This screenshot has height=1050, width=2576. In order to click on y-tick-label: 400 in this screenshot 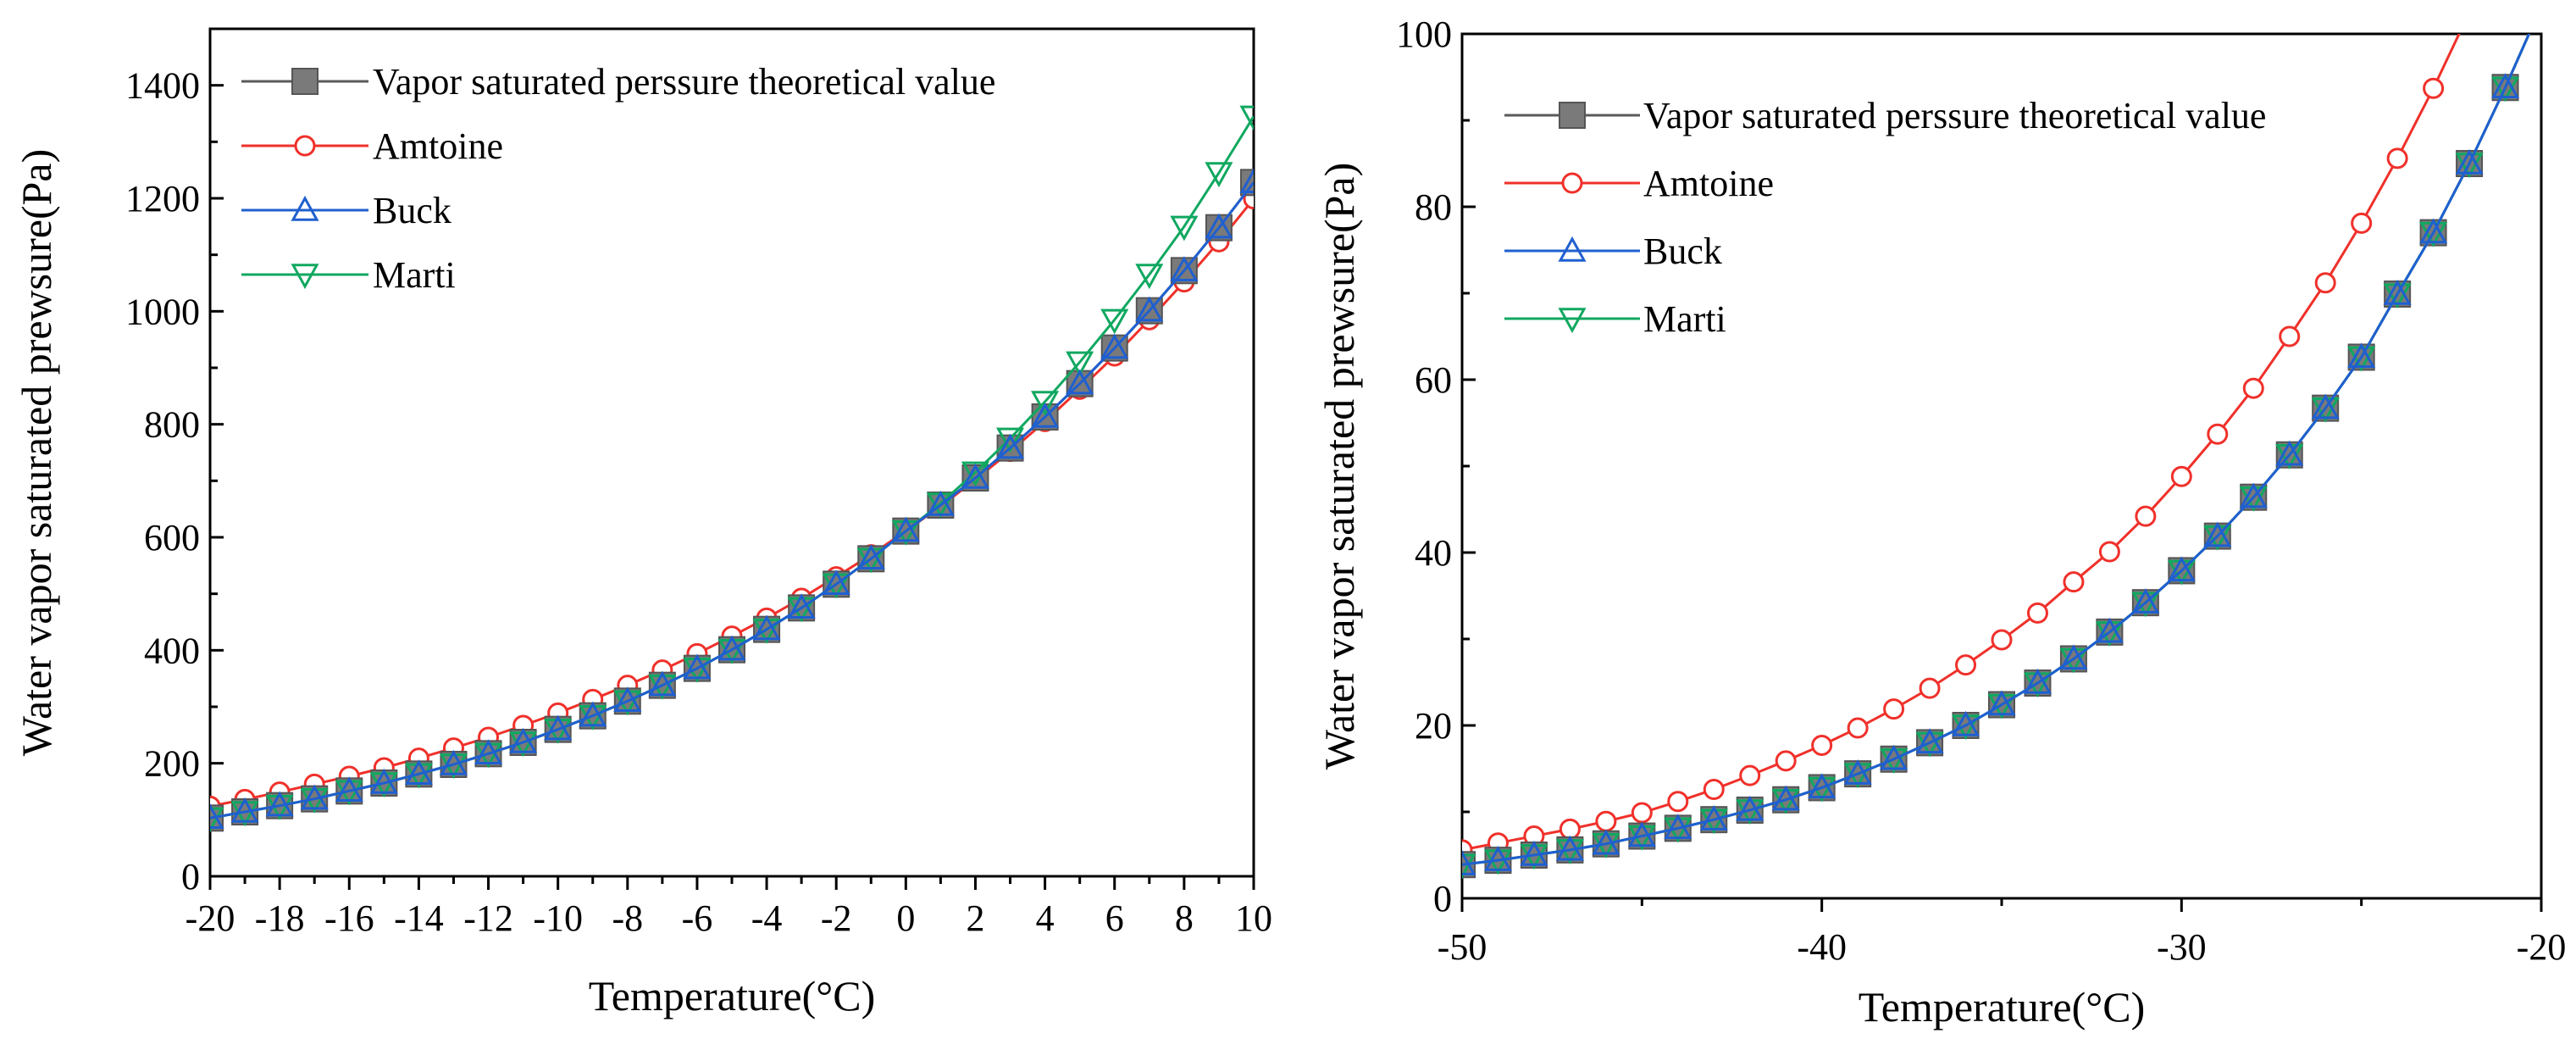, I will do `click(172, 650)`.